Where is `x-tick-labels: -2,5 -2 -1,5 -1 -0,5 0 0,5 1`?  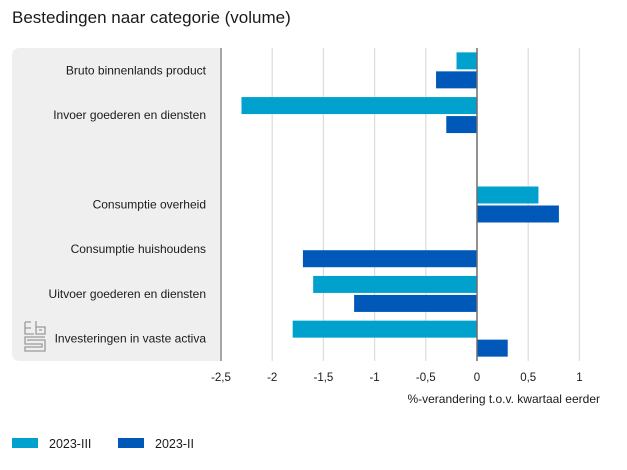
x-tick-labels: -2,5 -2 -1,5 -1 -0,5 0 0,5 1 is located at coordinates (397, 378).